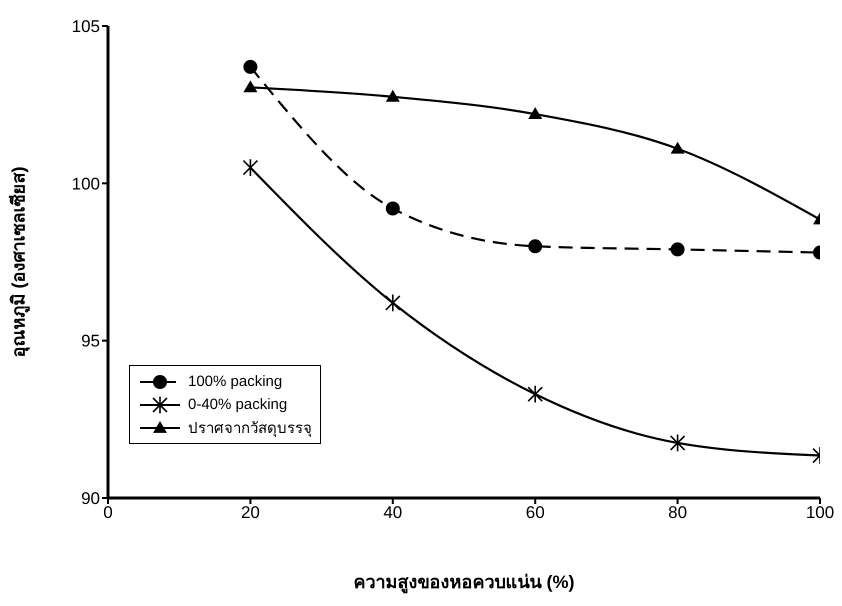  What do you see at coordinates (238, 404) in the screenshot?
I see `legend-label: 0-40% packing` at bounding box center [238, 404].